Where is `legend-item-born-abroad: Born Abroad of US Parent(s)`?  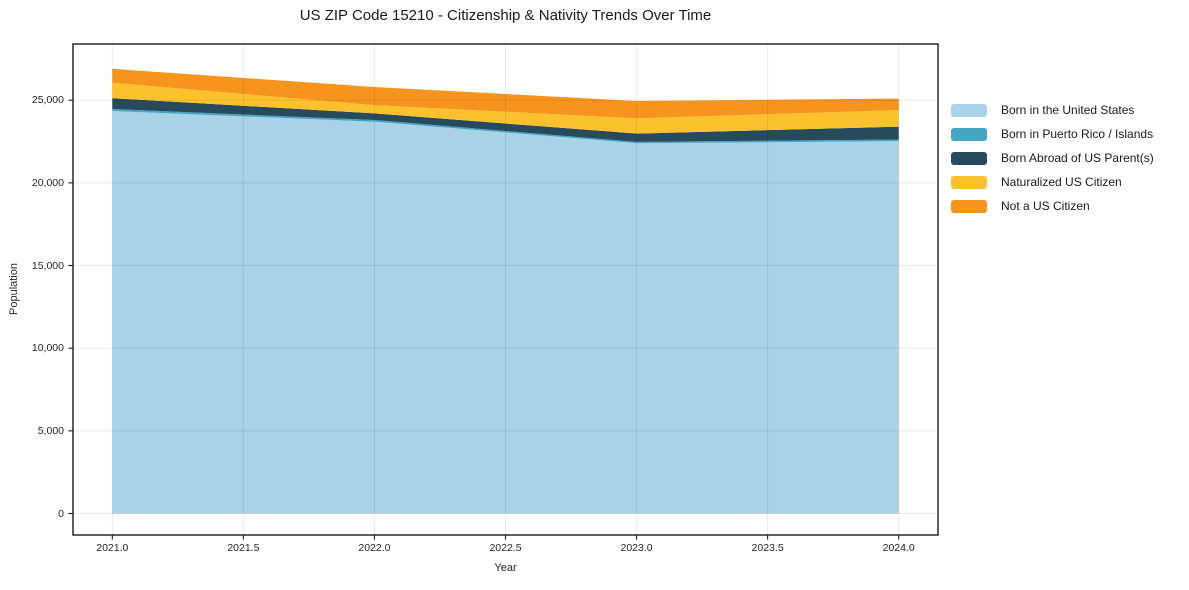
legend-item-born-abroad: Born Abroad of US Parent(s) is located at coordinates (1052, 158).